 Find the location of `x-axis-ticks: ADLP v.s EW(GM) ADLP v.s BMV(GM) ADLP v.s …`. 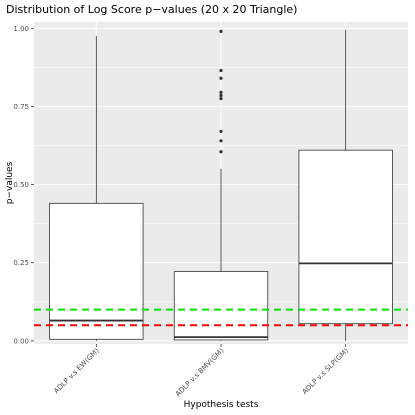

x-axis-ticks: ADLP v.s EW(GM) ADLP v.s BMV(GM) ADLP v.s … is located at coordinates (201, 371).